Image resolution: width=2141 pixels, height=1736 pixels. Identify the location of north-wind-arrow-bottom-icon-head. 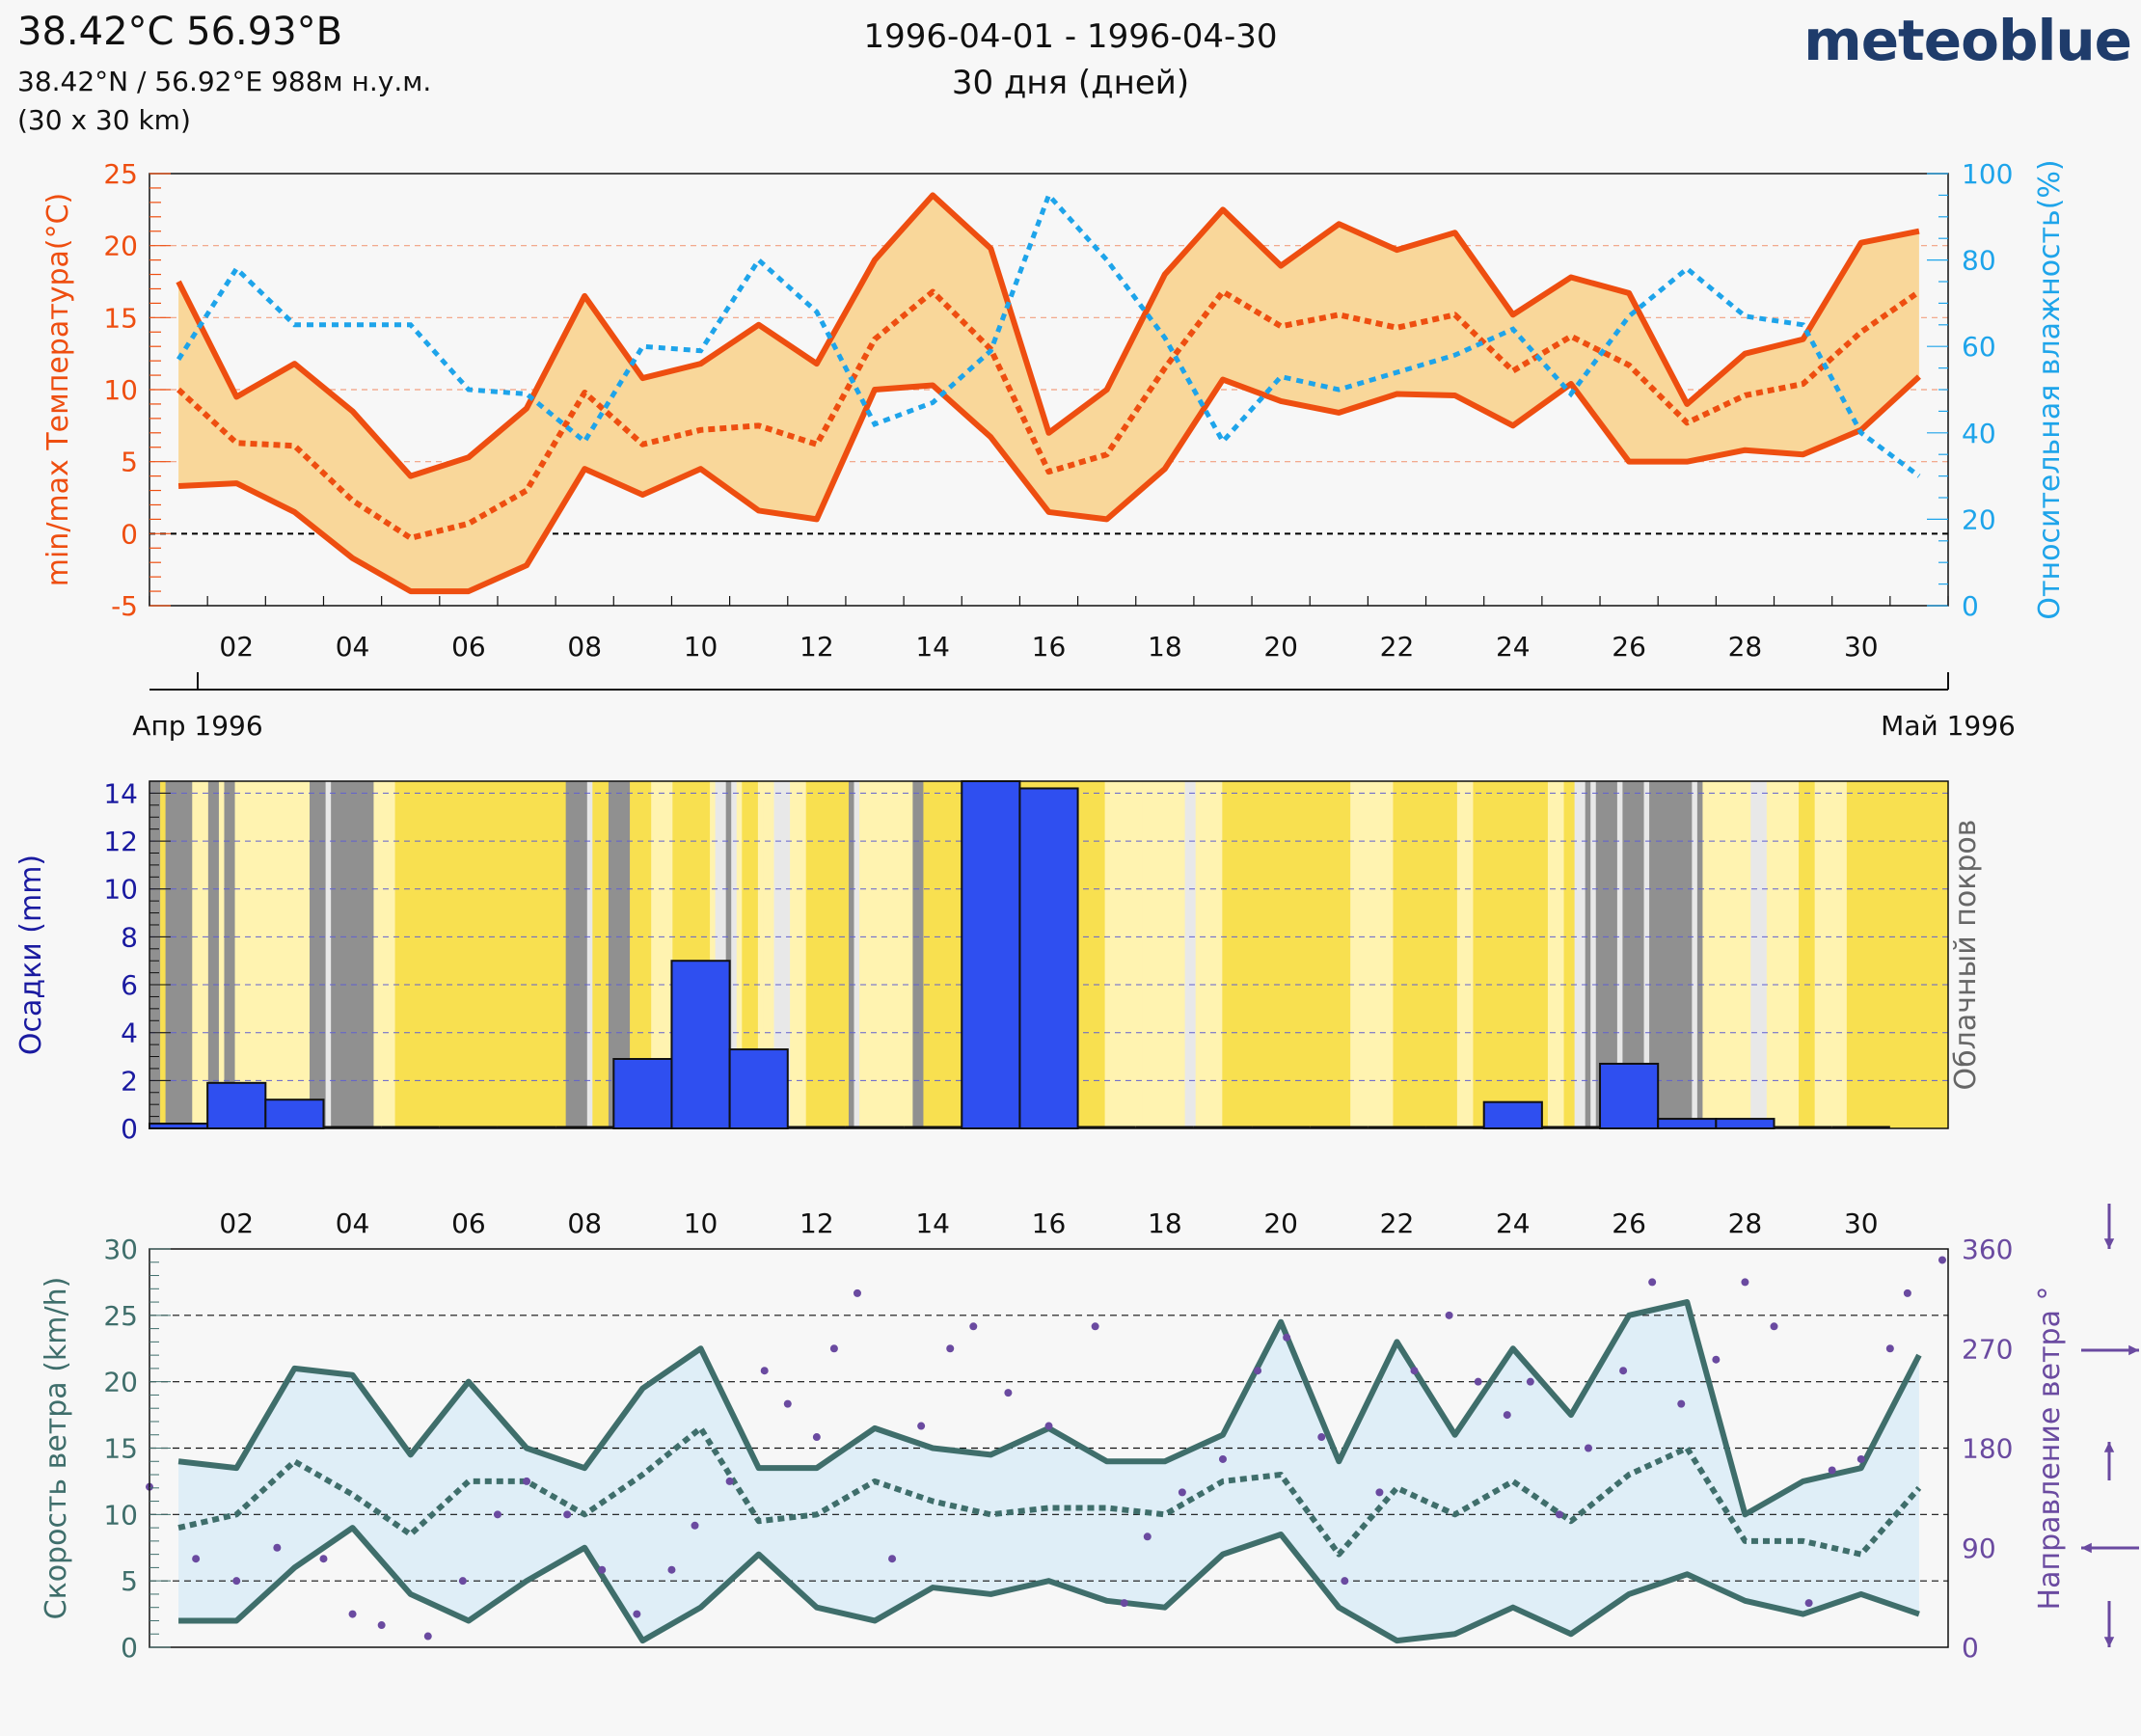
(2109, 1642).